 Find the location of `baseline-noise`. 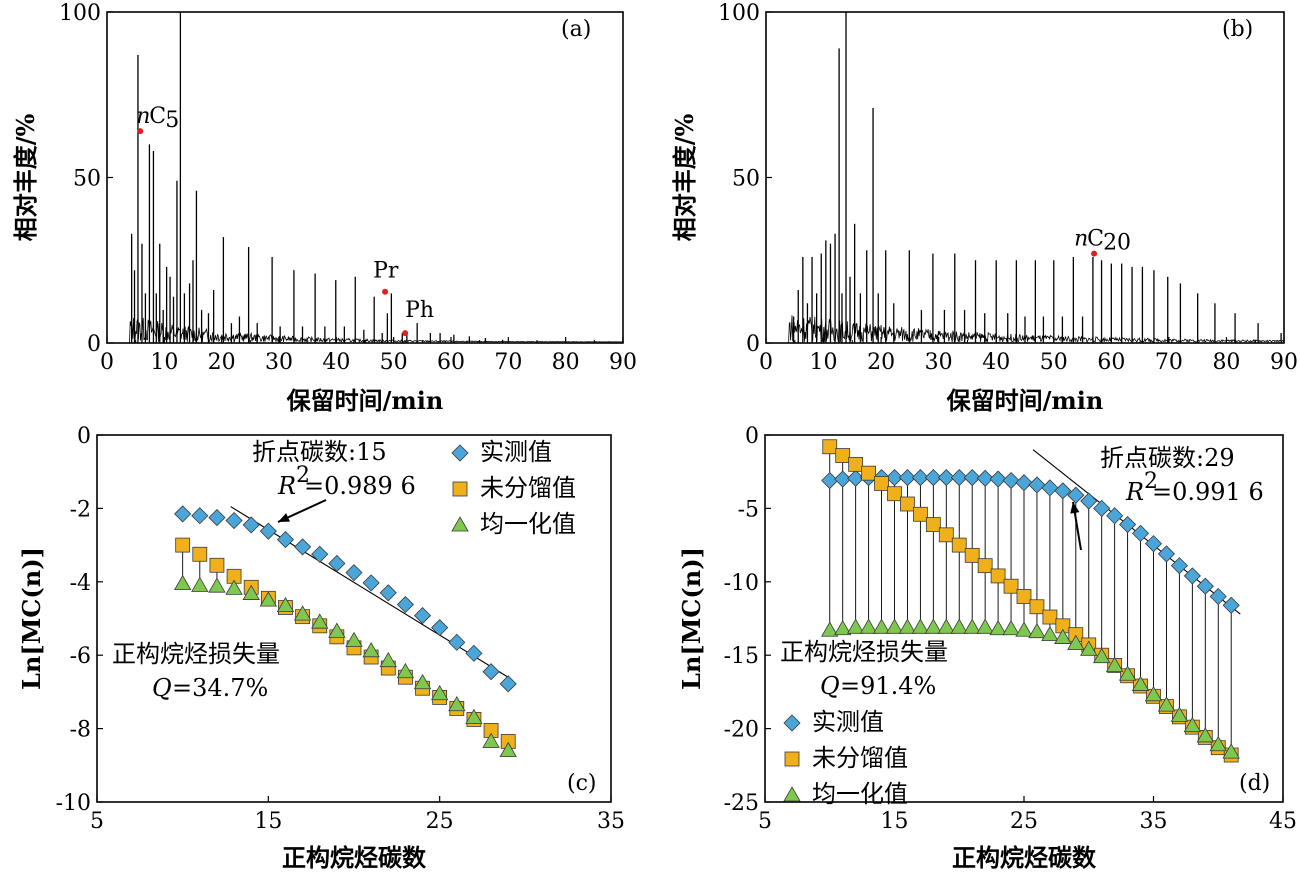

baseline-noise is located at coordinates (375, 330).